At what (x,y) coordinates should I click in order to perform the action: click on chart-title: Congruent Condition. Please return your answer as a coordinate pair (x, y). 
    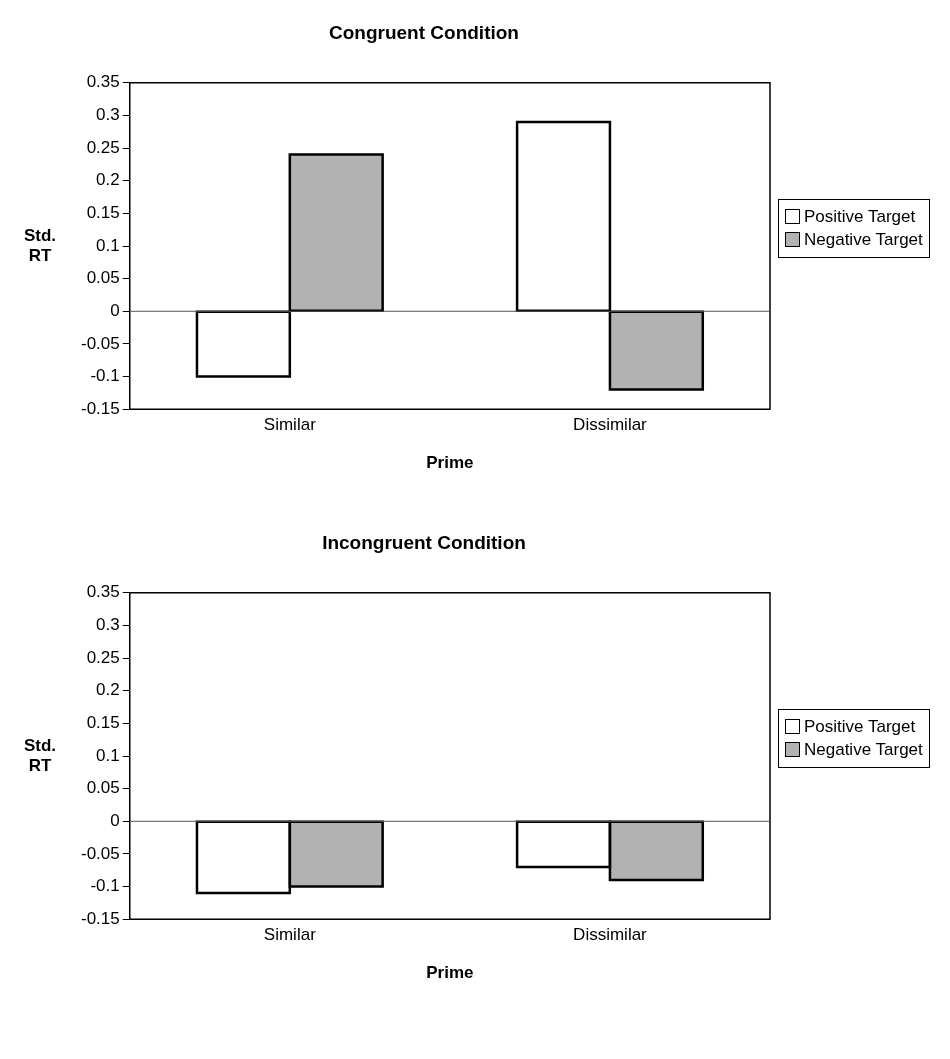
    Looking at the image, I should click on (424, 32).